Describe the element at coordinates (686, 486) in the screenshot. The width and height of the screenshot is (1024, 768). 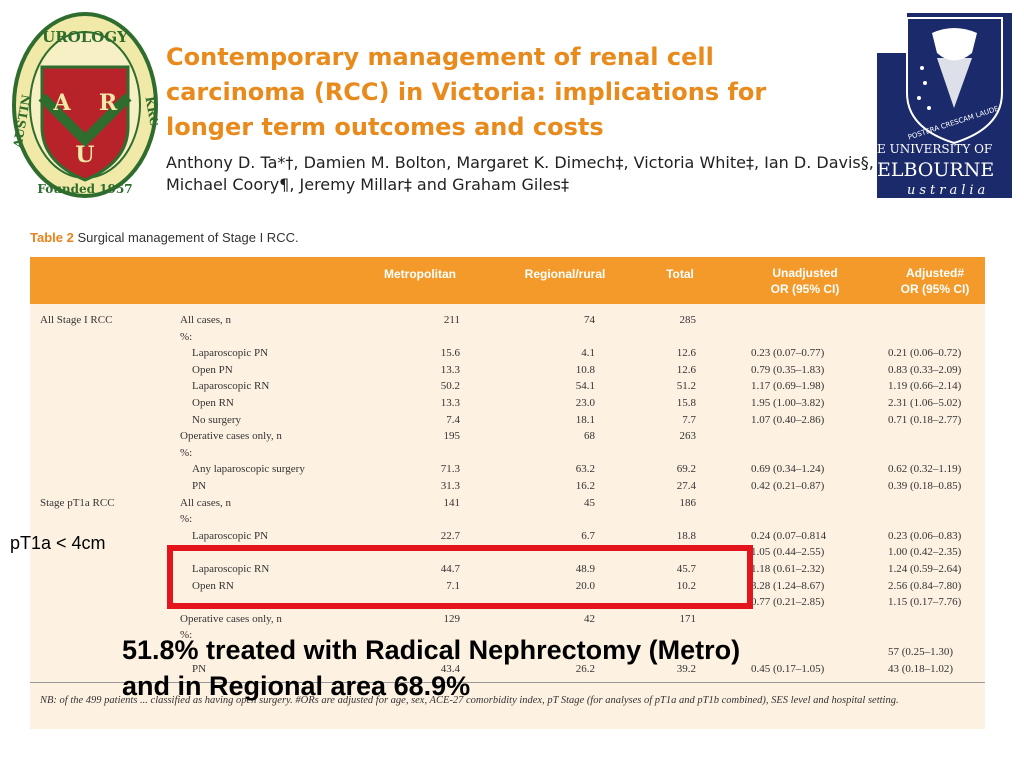
I see `table-cell-total: 27.4` at that location.